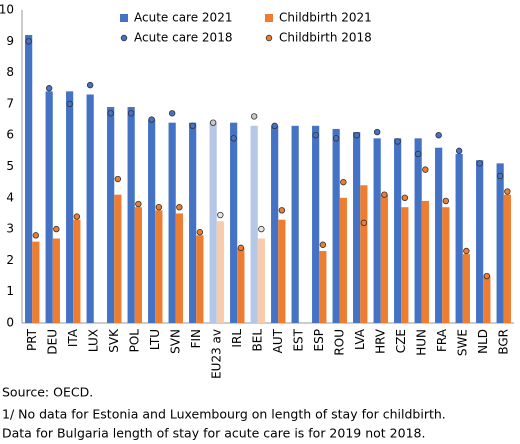 The height and width of the screenshot is (444, 520). I want to click on legend-label: Acute care 2021, so click(183, 18).